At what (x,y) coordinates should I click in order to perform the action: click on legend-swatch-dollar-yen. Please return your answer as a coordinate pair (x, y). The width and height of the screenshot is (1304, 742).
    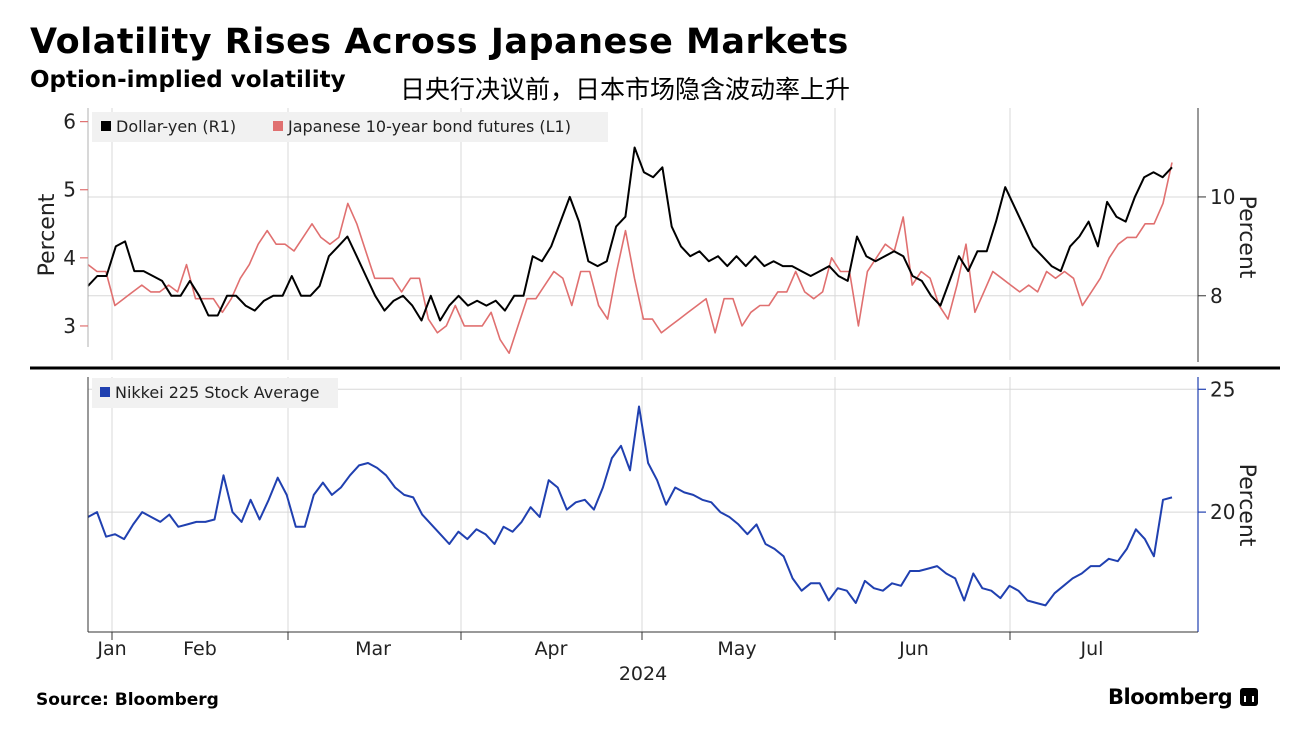
    Looking at the image, I should click on (106, 126).